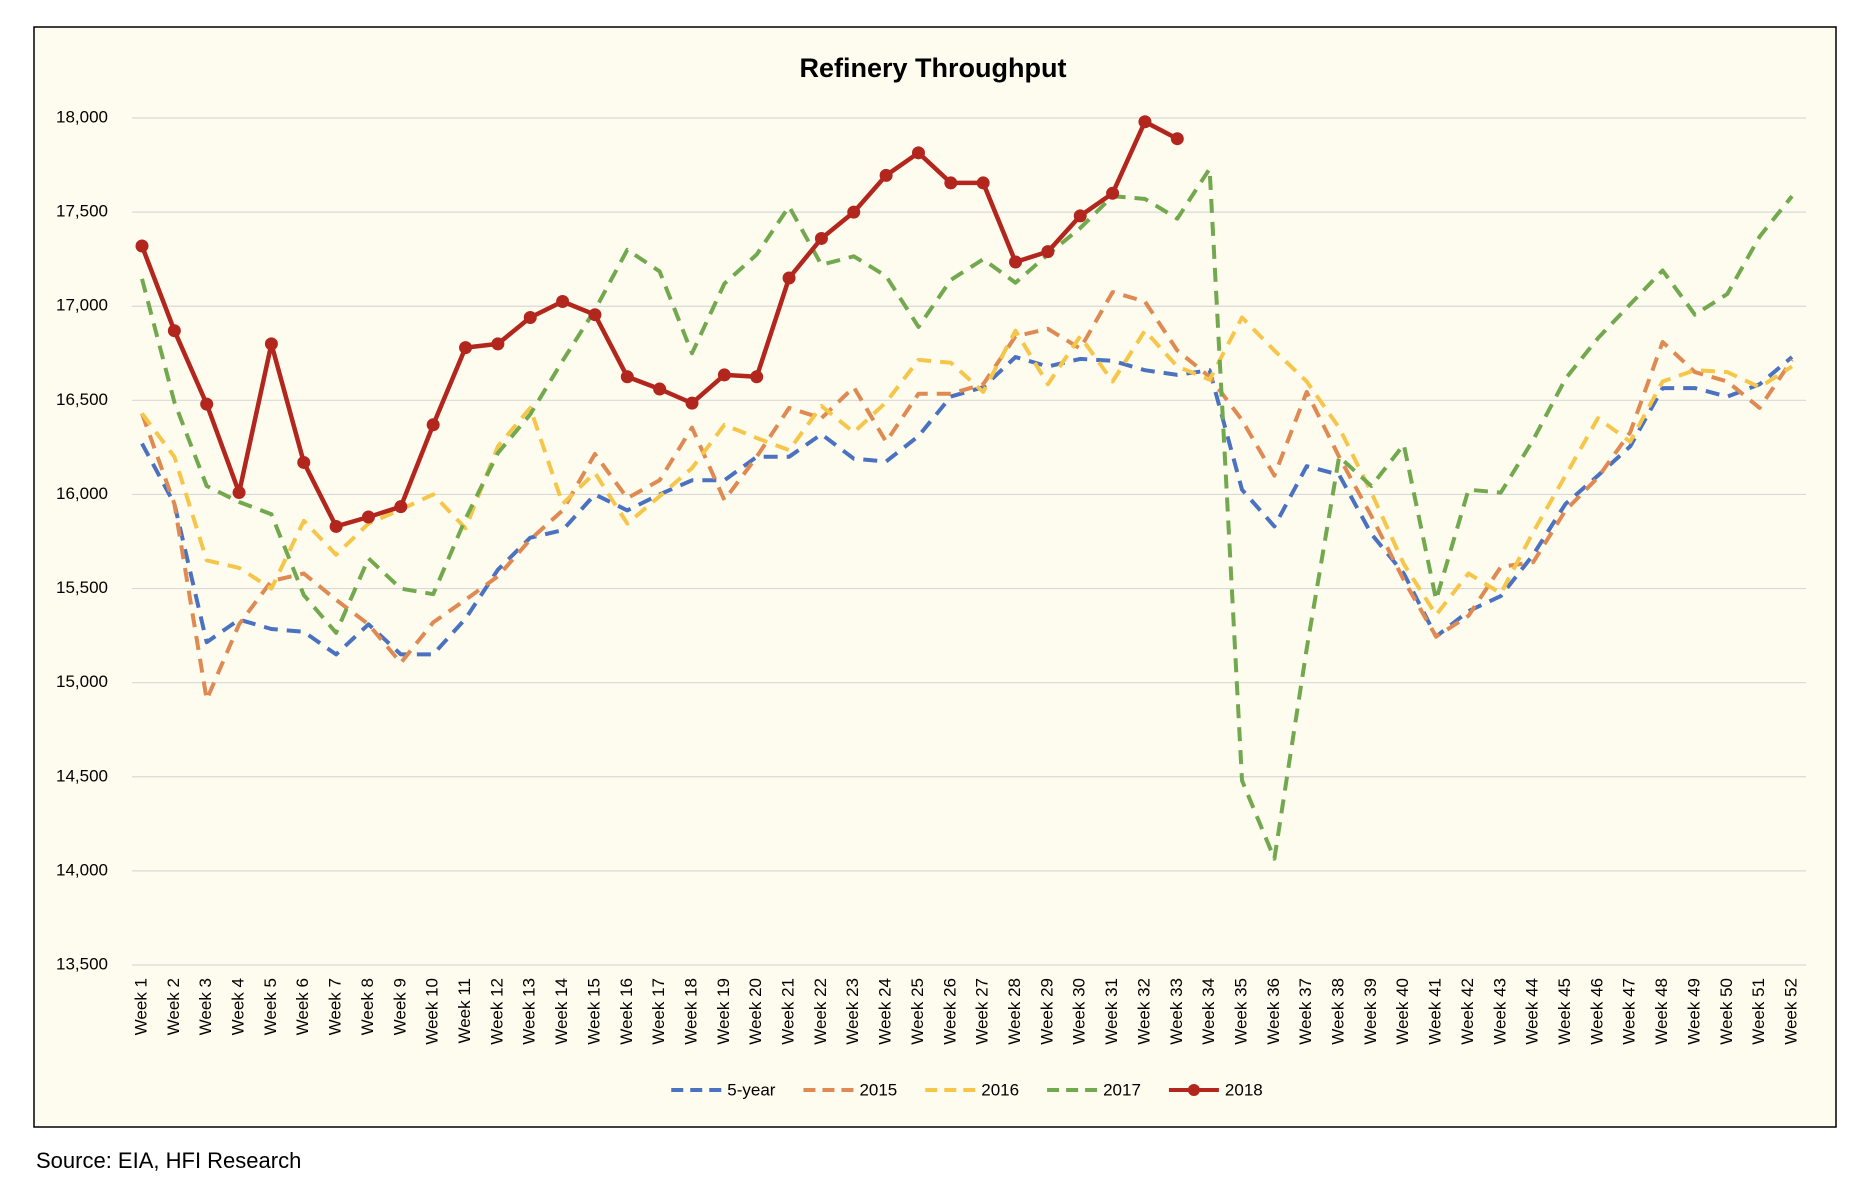 Image resolution: width=1862 pixels, height=1192 pixels. I want to click on x-tick-label: Week 45, so click(1564, 1011).